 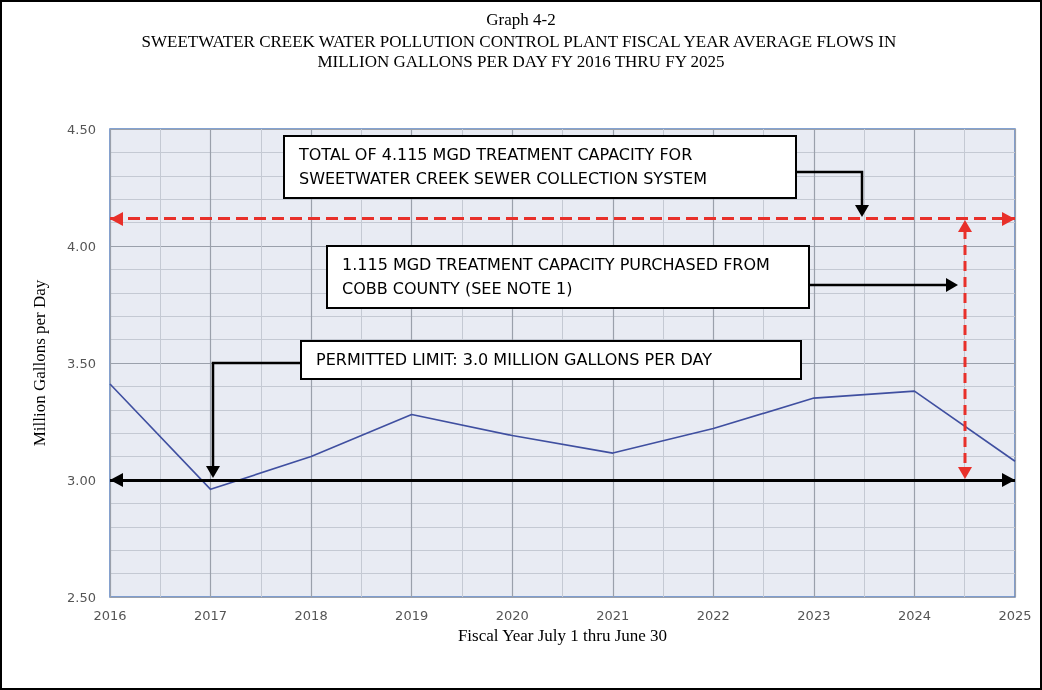 I want to click on callout-box: 1.115 MGD TREATMENT CAPACITY PURCHASED FROM COBB COUNTY (SEE NOTE 1), so click(x=568, y=277).